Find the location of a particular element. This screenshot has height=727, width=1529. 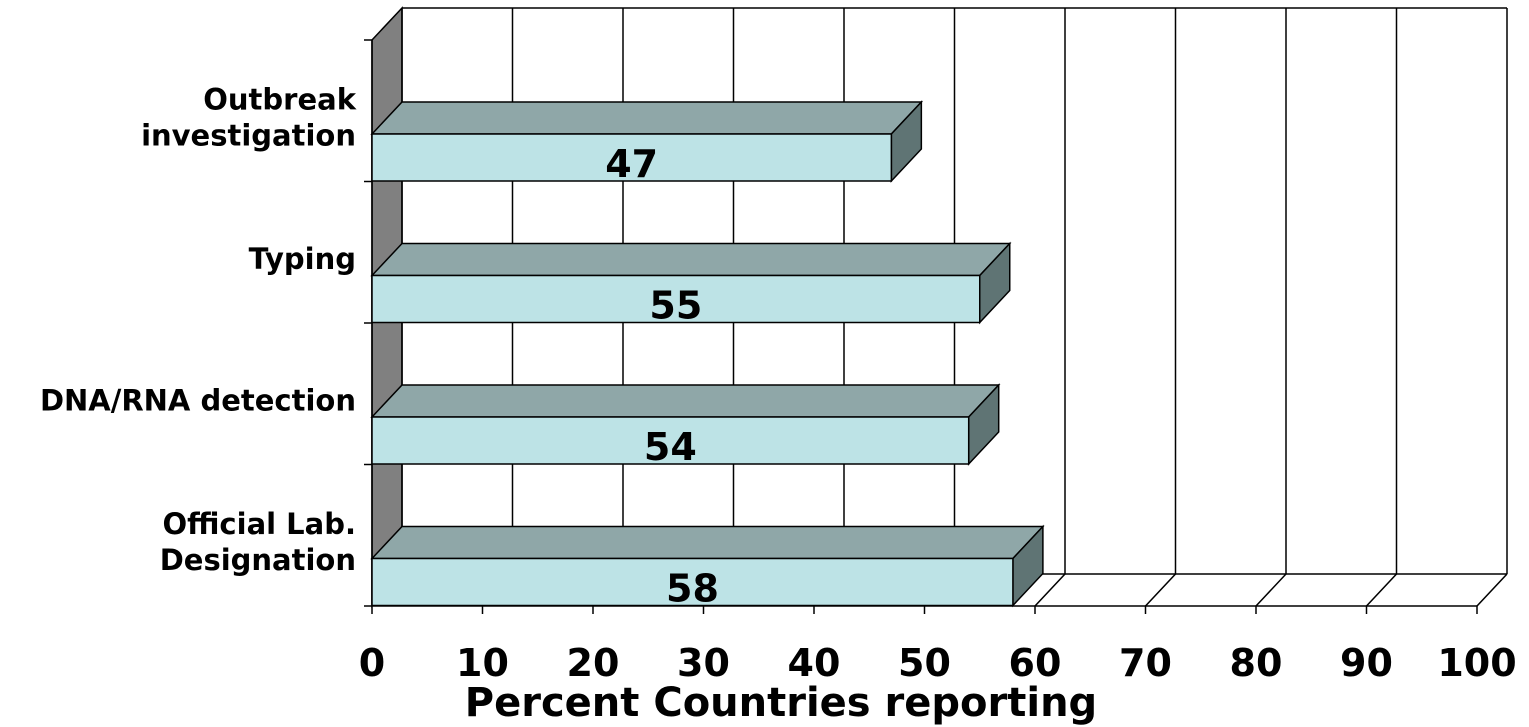

category-label-line: DNA/RNA detection is located at coordinates (198, 401).